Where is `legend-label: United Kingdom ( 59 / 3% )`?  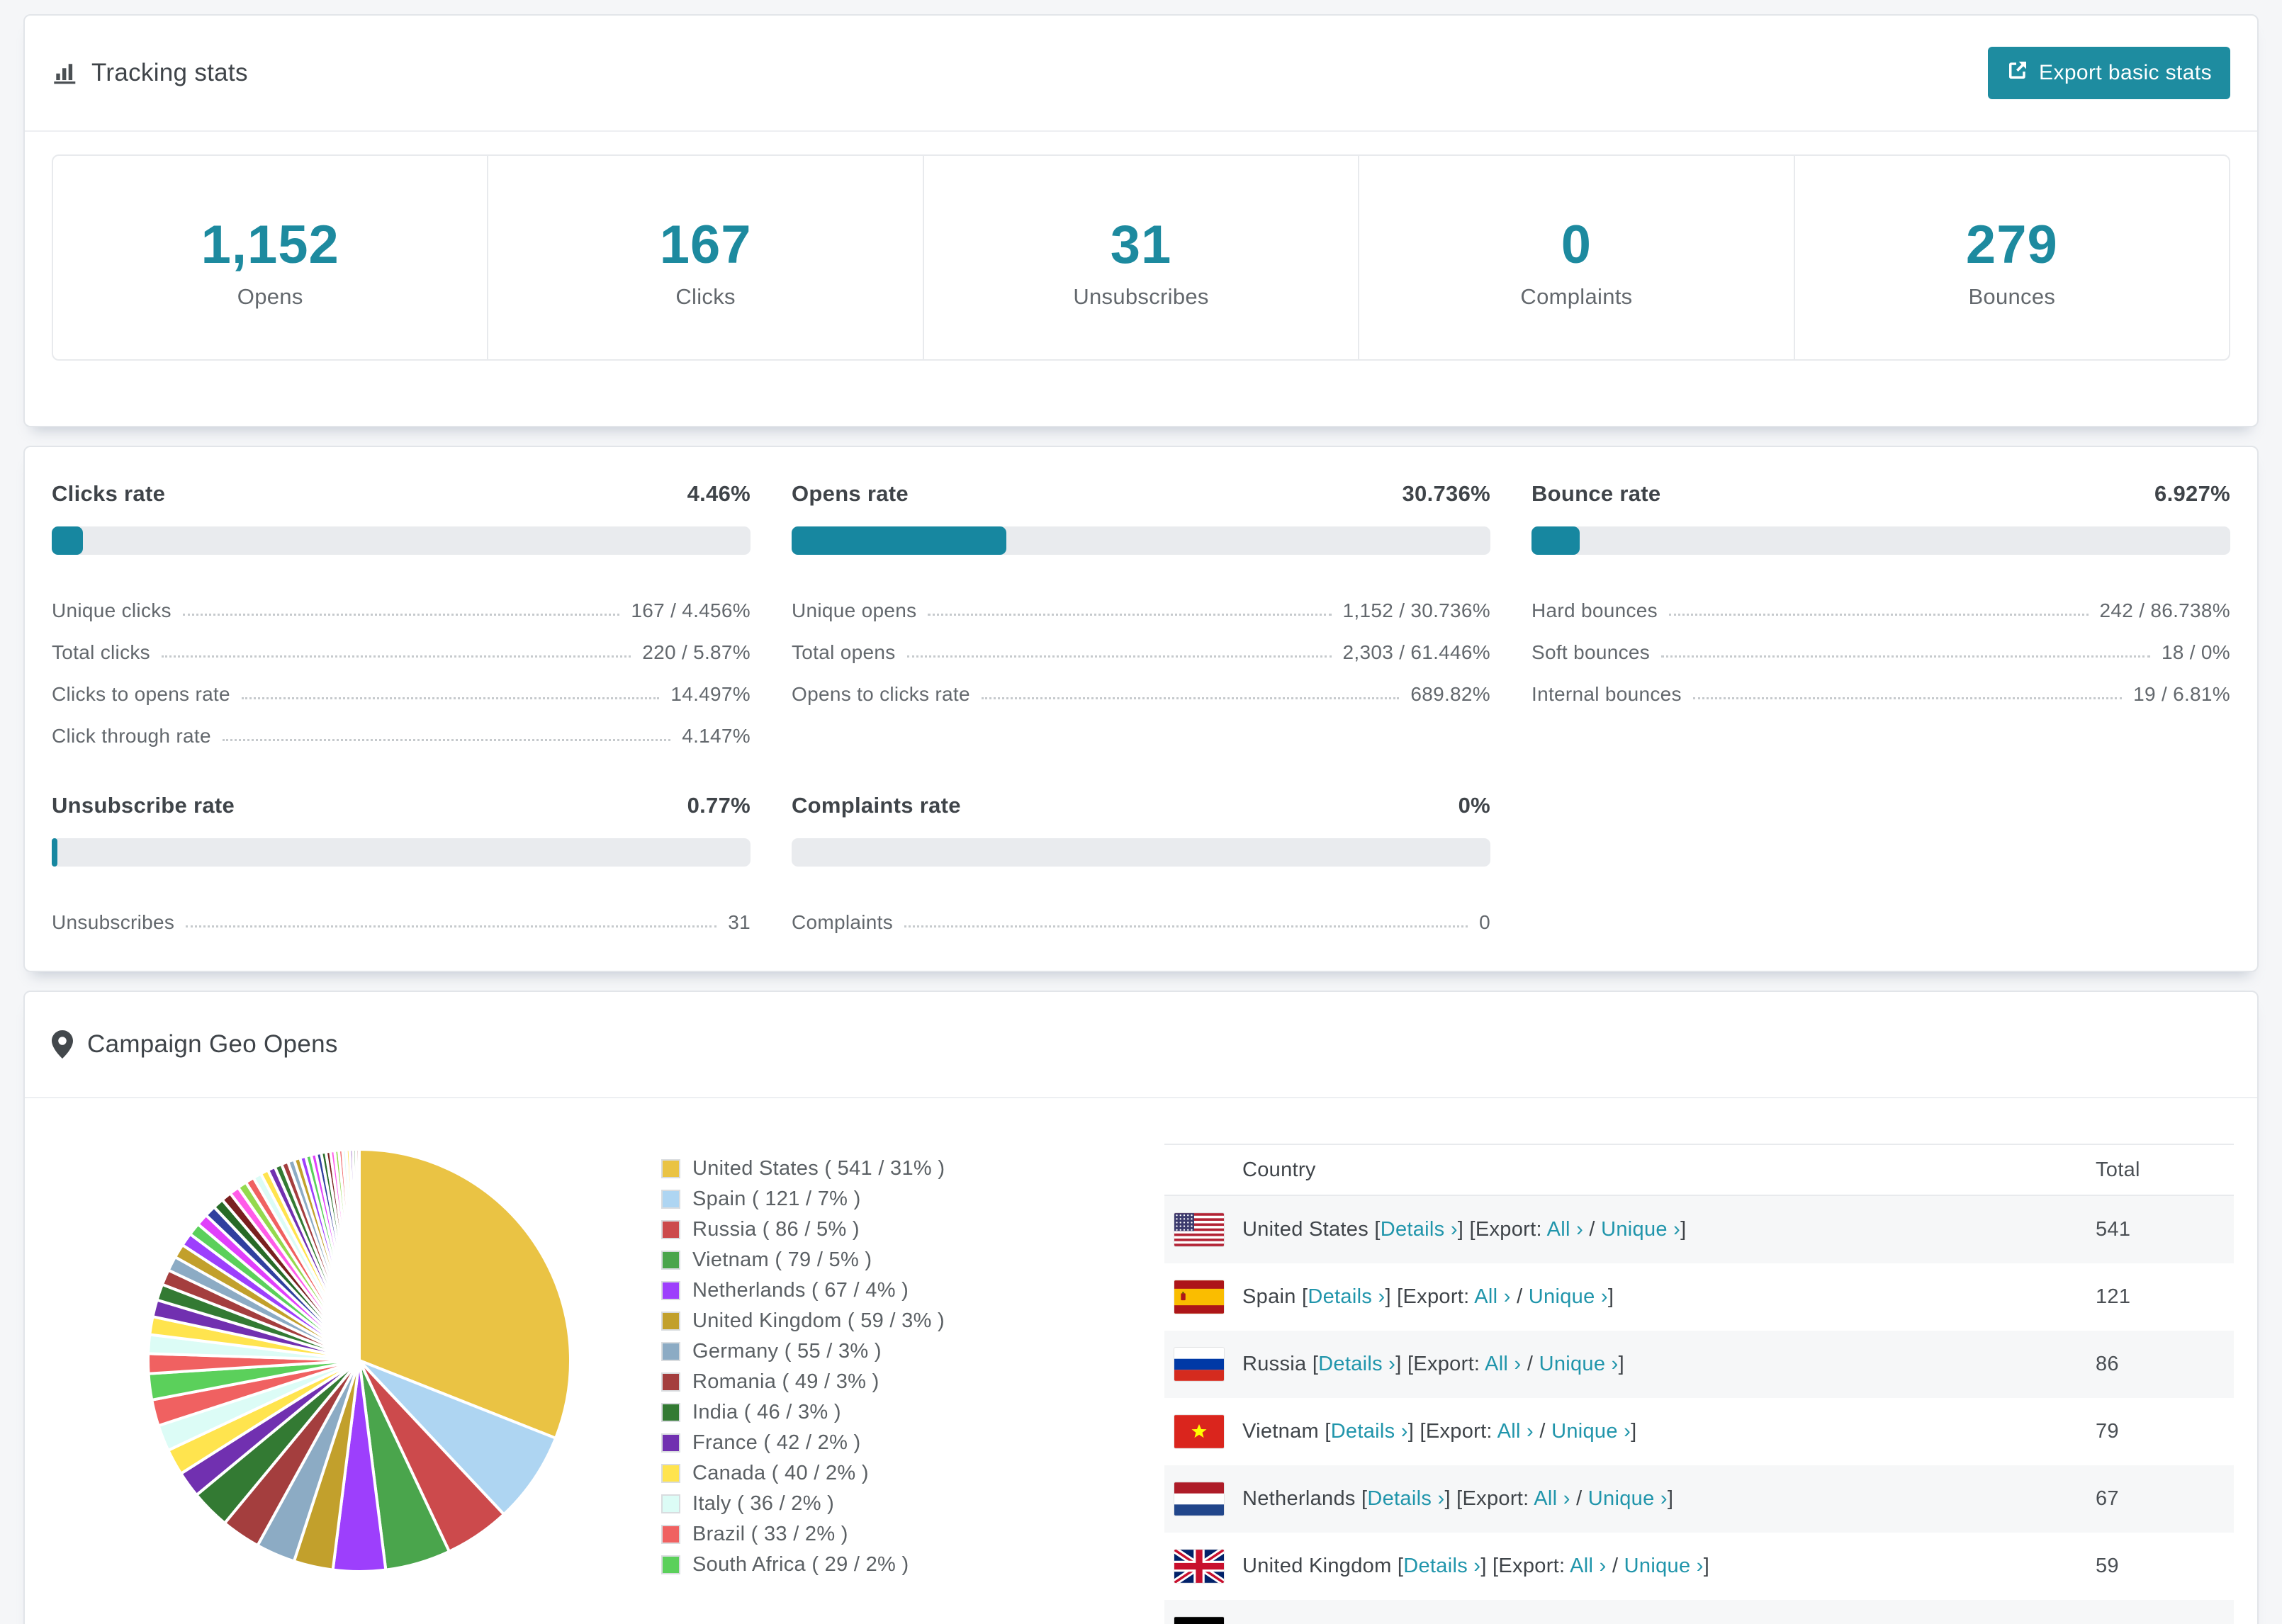
legend-label: United Kingdom ( 59 / 3% ) is located at coordinates (818, 1321).